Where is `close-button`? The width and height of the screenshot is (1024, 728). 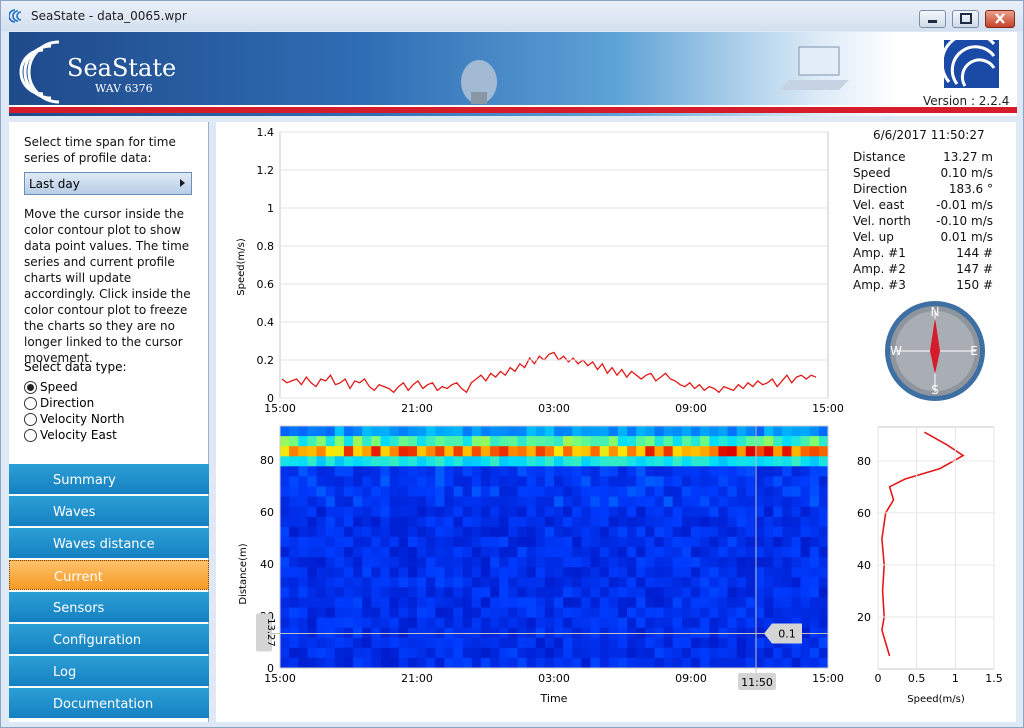
close-button is located at coordinates (1000, 19).